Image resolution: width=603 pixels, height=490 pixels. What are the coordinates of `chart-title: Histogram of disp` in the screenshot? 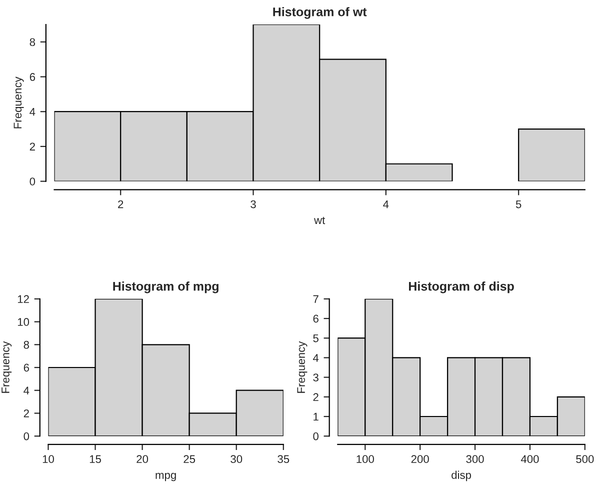 It's located at (461, 288).